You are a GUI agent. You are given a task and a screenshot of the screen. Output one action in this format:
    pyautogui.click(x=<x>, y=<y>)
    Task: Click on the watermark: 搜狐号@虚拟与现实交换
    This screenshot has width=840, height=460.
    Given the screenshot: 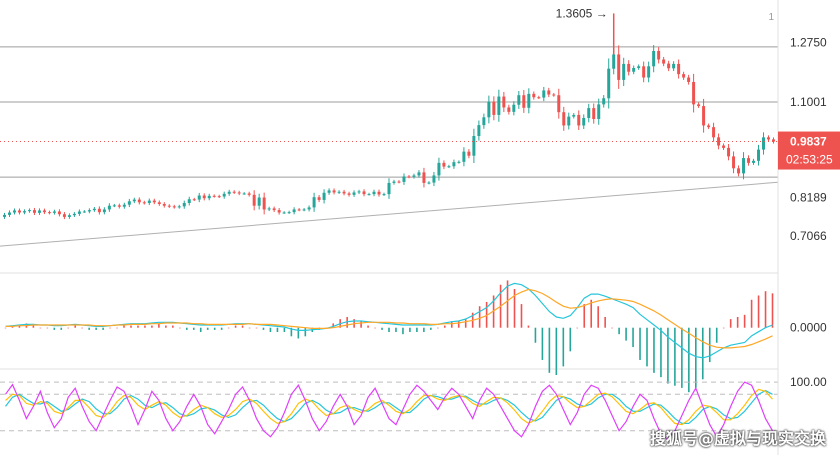 What is the action you would take?
    pyautogui.click(x=737, y=438)
    